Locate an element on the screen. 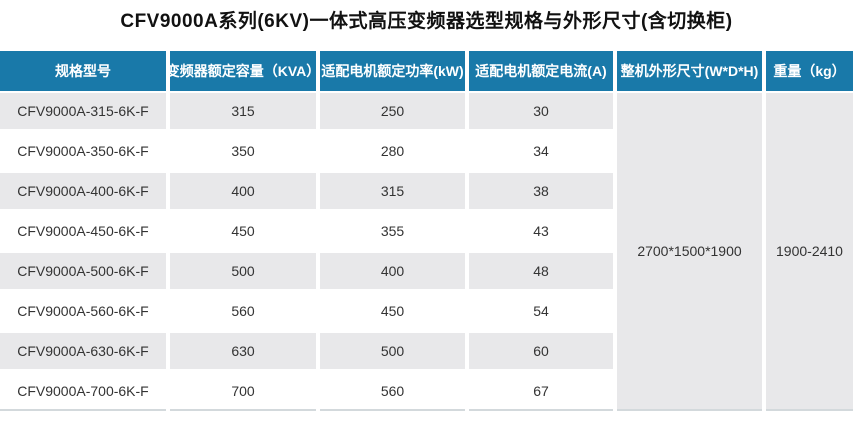 The image size is (853, 421). kw-cell: 355 is located at coordinates (392, 231).